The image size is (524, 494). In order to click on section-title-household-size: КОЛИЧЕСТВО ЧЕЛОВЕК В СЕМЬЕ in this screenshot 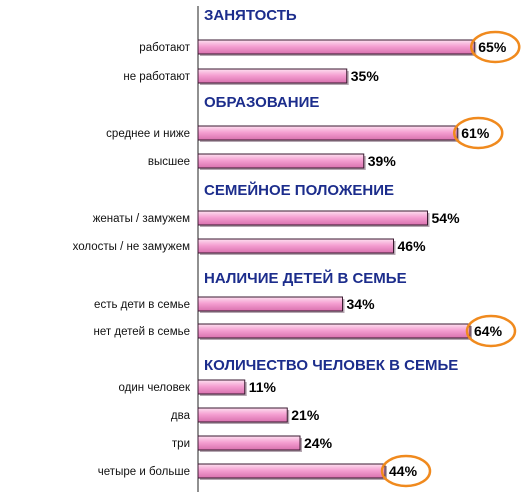, I will do `click(331, 365)`.